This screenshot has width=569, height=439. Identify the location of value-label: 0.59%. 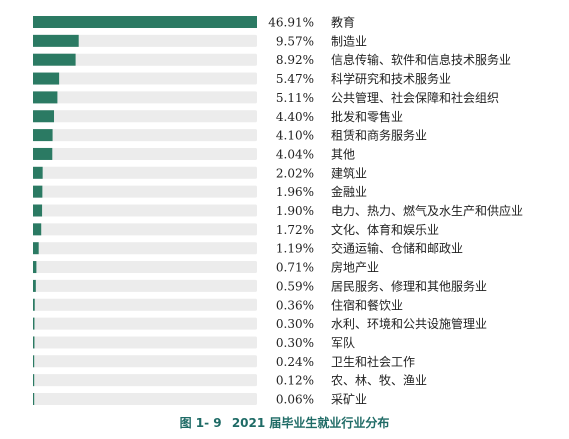
(295, 286).